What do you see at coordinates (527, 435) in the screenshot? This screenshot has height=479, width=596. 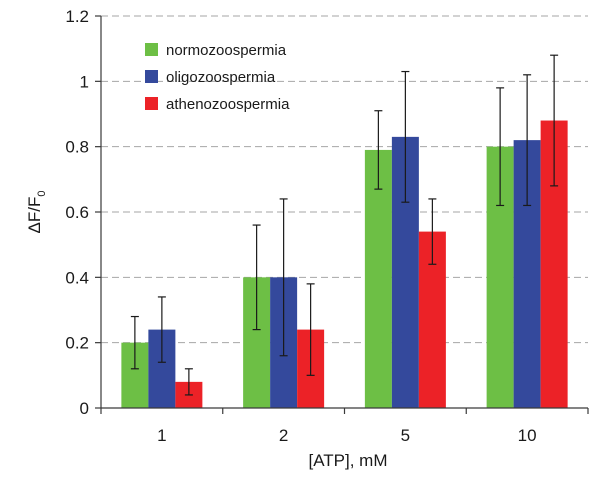 I see `x-tick-label: 10` at bounding box center [527, 435].